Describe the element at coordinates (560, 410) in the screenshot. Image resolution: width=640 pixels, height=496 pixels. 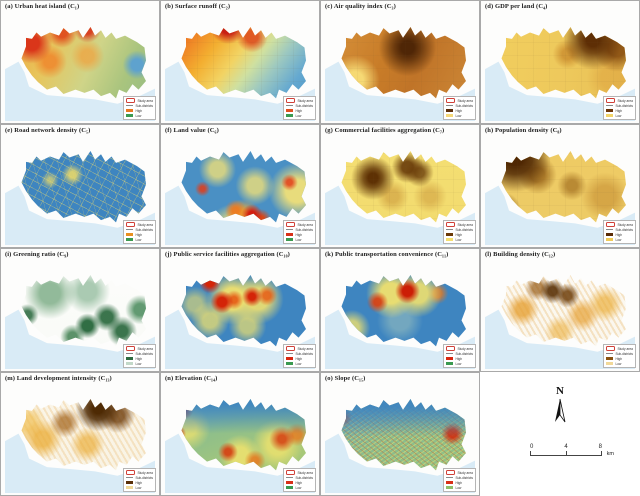
I see `north-arrow-icon` at that location.